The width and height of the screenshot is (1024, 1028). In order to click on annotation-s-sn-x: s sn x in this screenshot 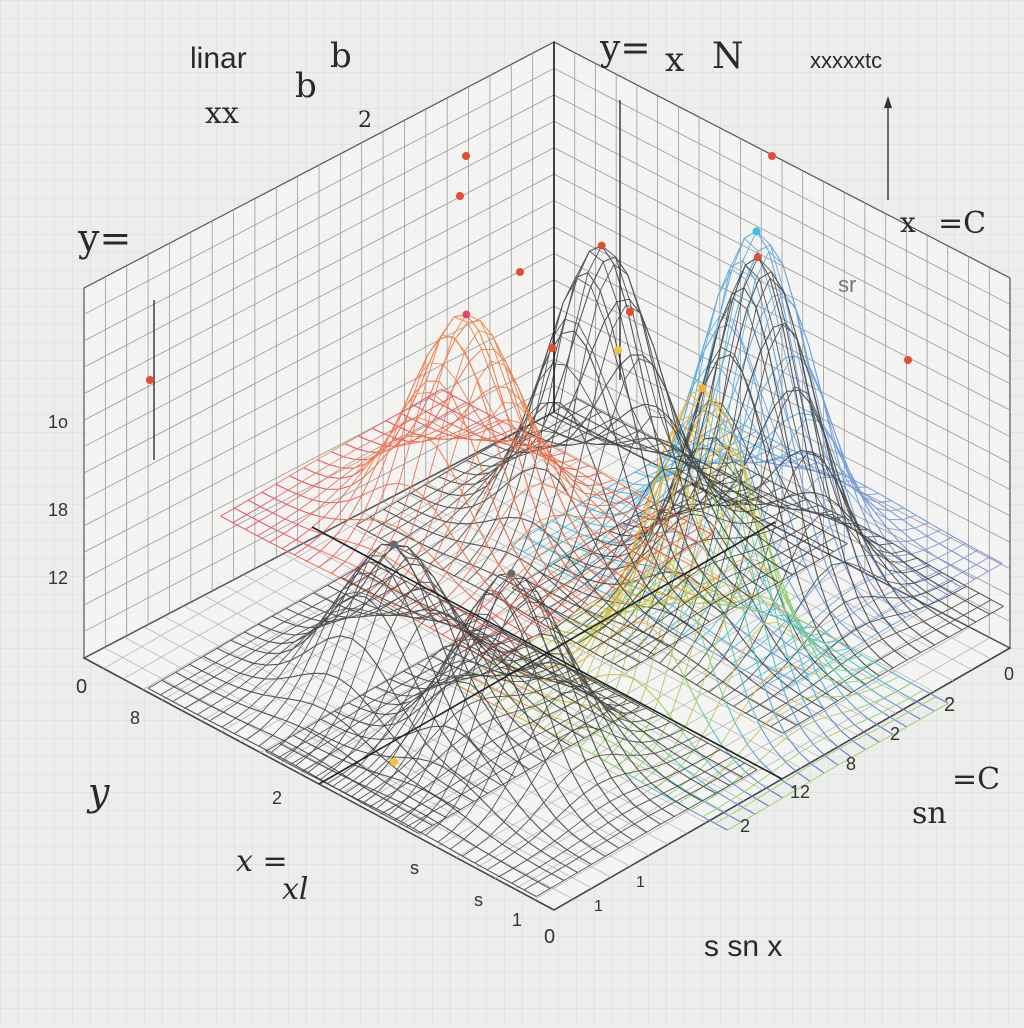, I will do `click(743, 946)`.